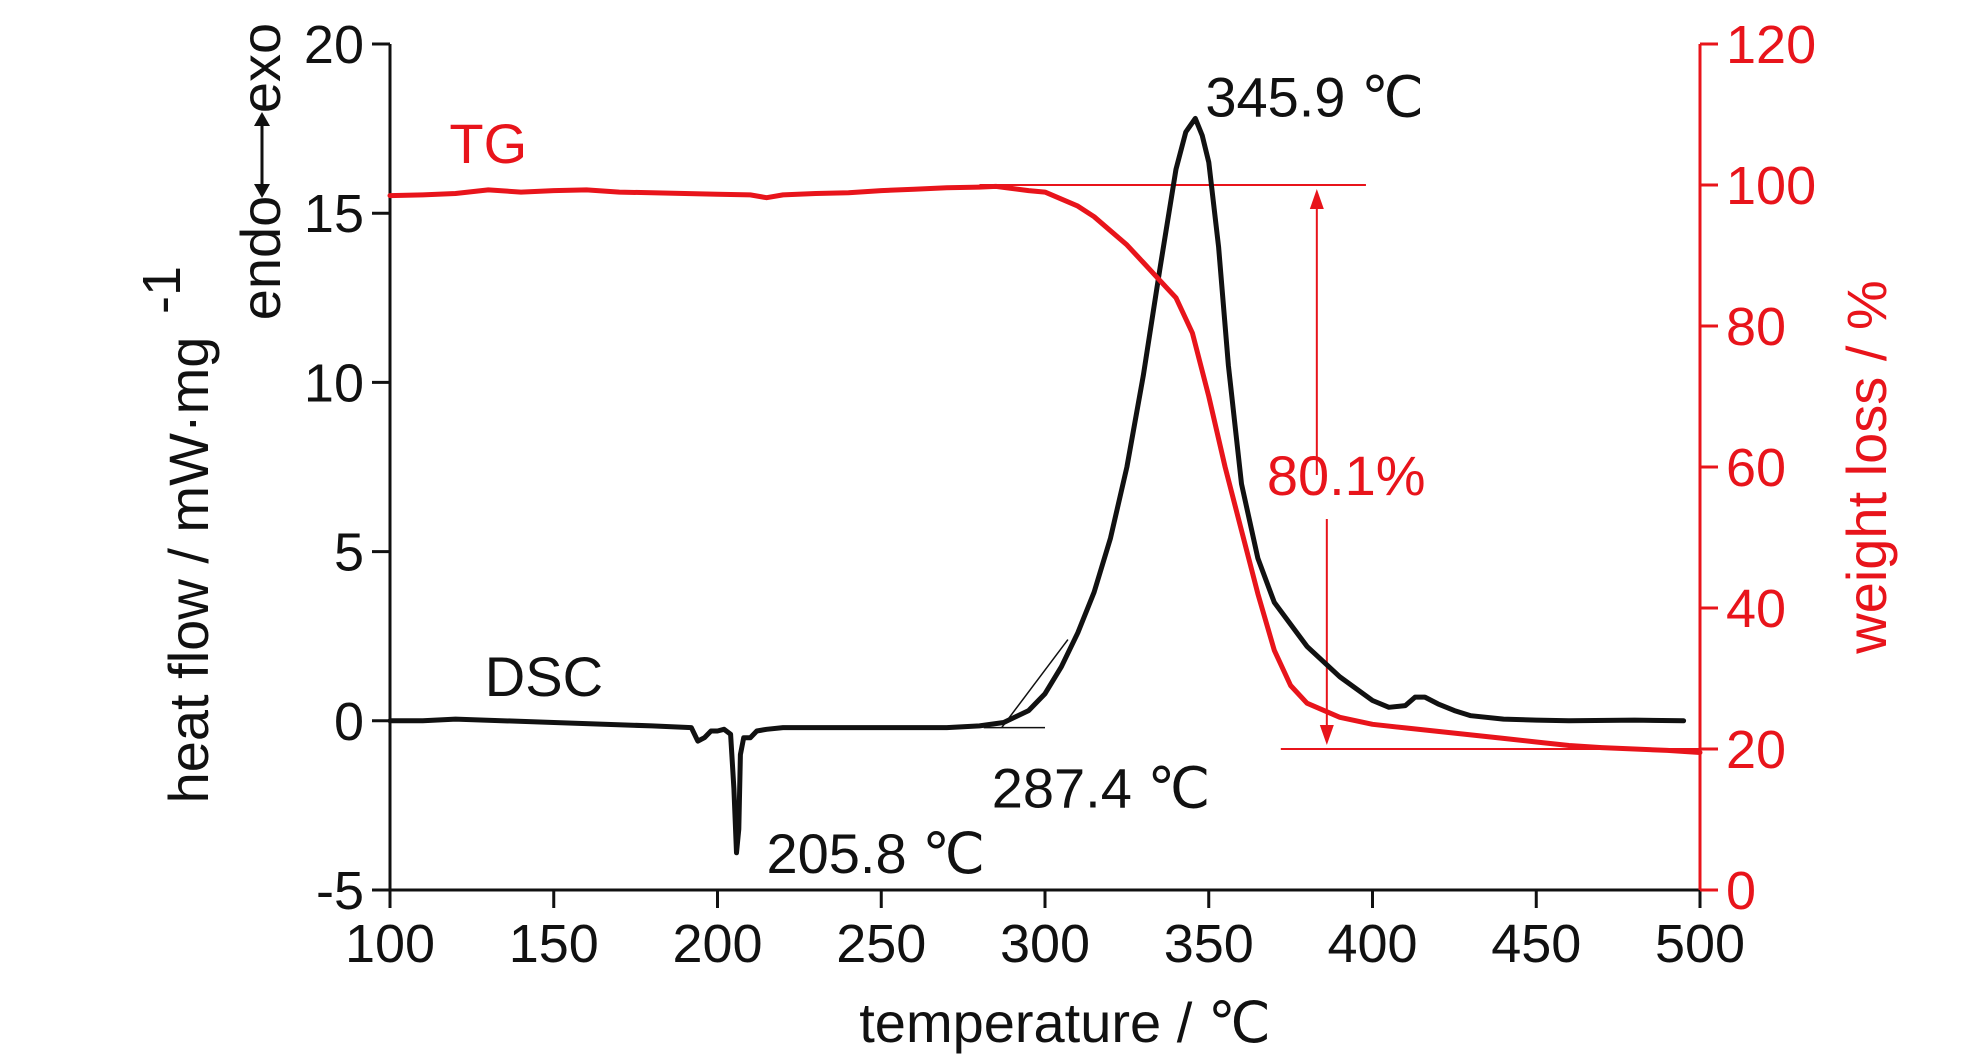  What do you see at coordinates (881, 944) in the screenshot?
I see `x-tick-label: 250` at bounding box center [881, 944].